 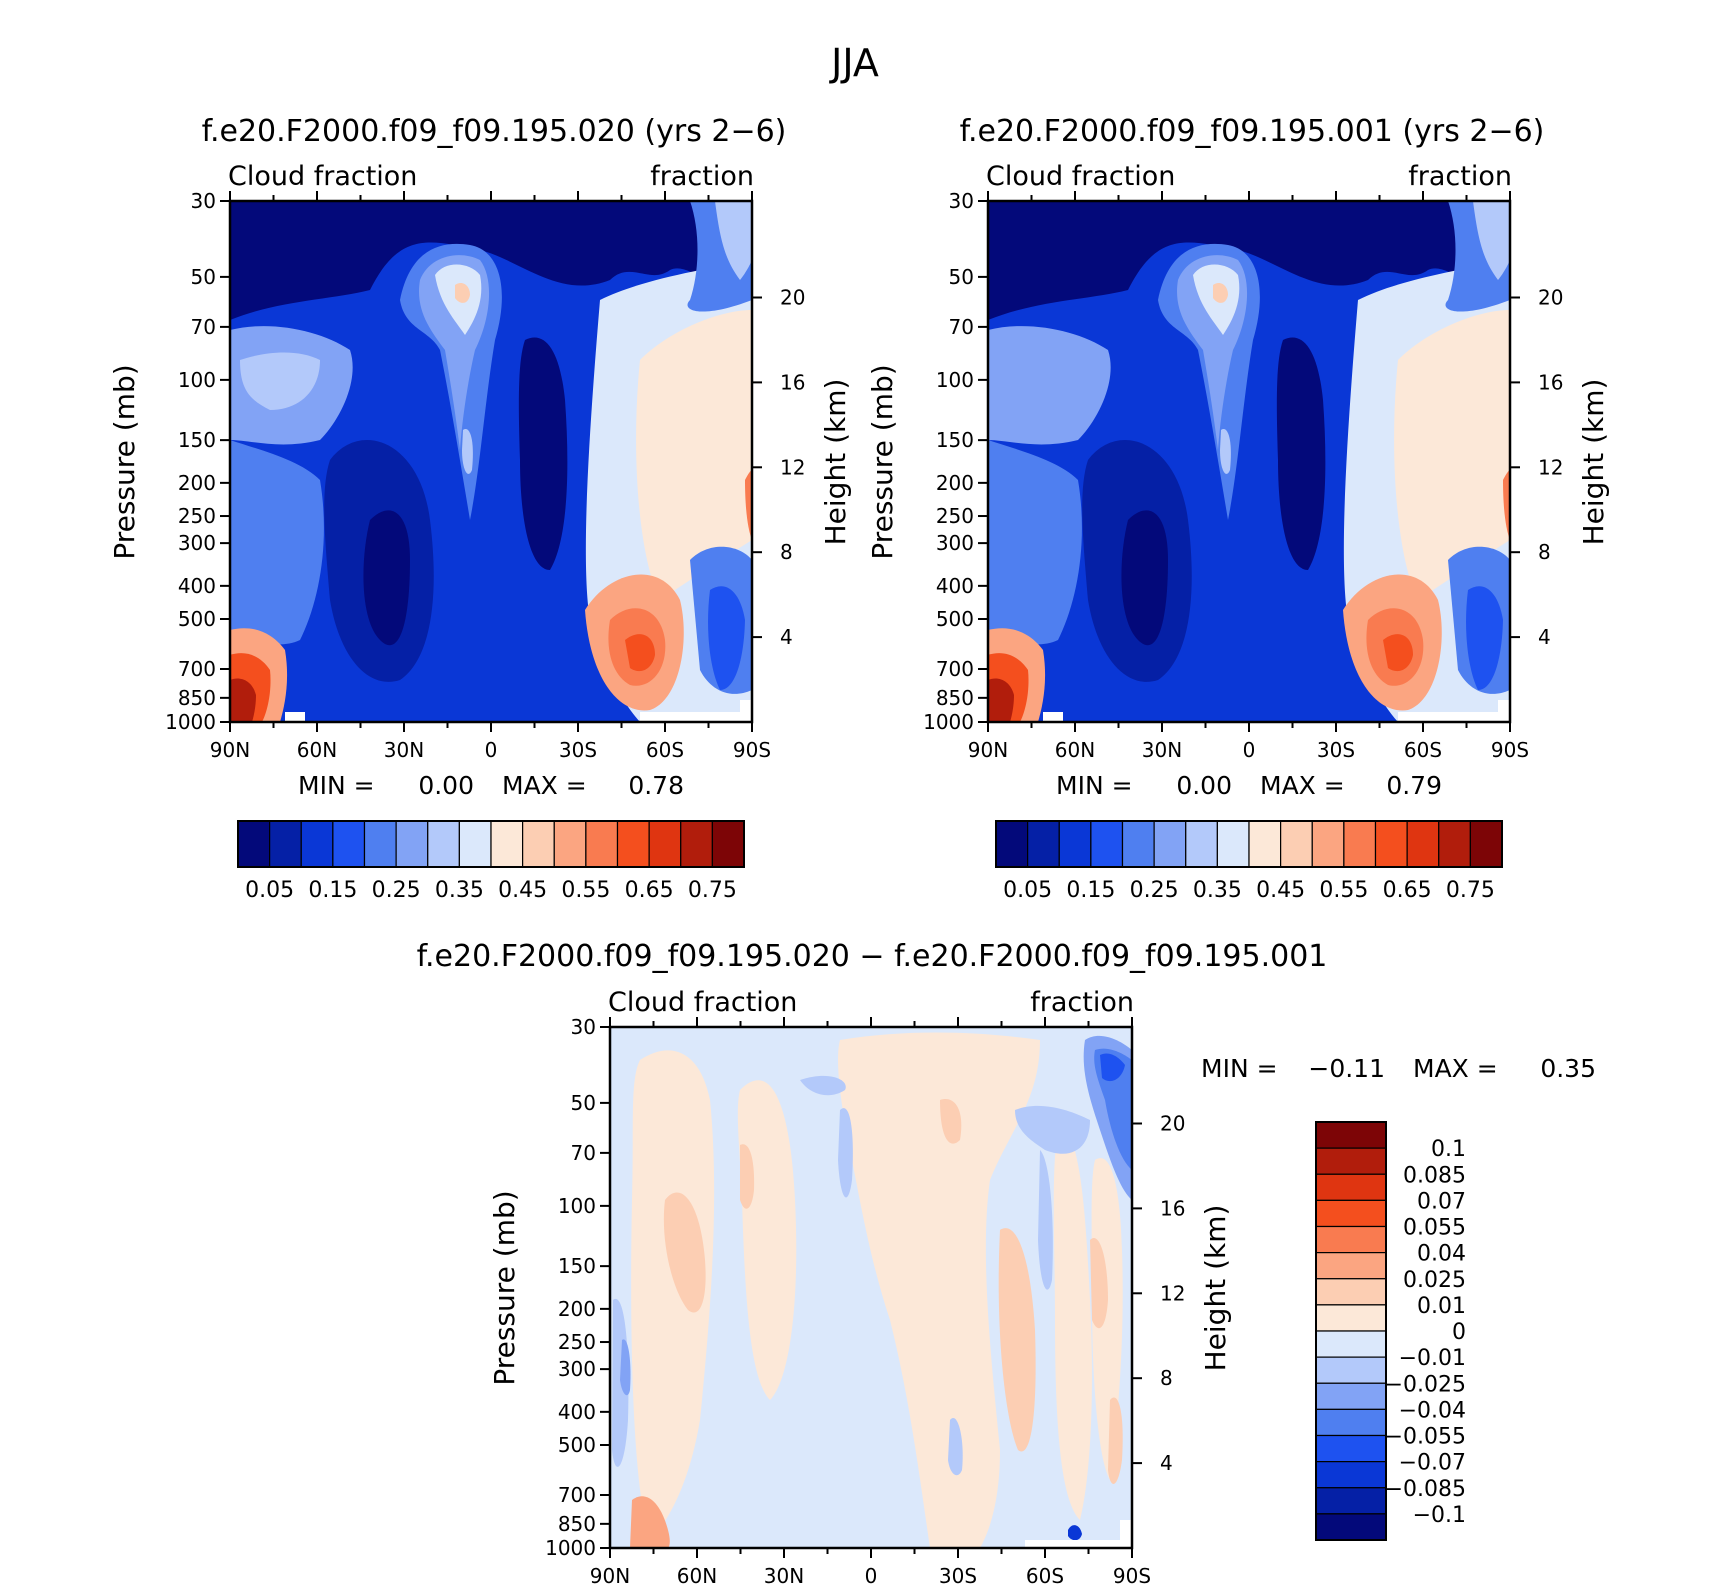 What do you see at coordinates (1434, 1228) in the screenshot?
I see `colorbar-label: 0.055` at bounding box center [1434, 1228].